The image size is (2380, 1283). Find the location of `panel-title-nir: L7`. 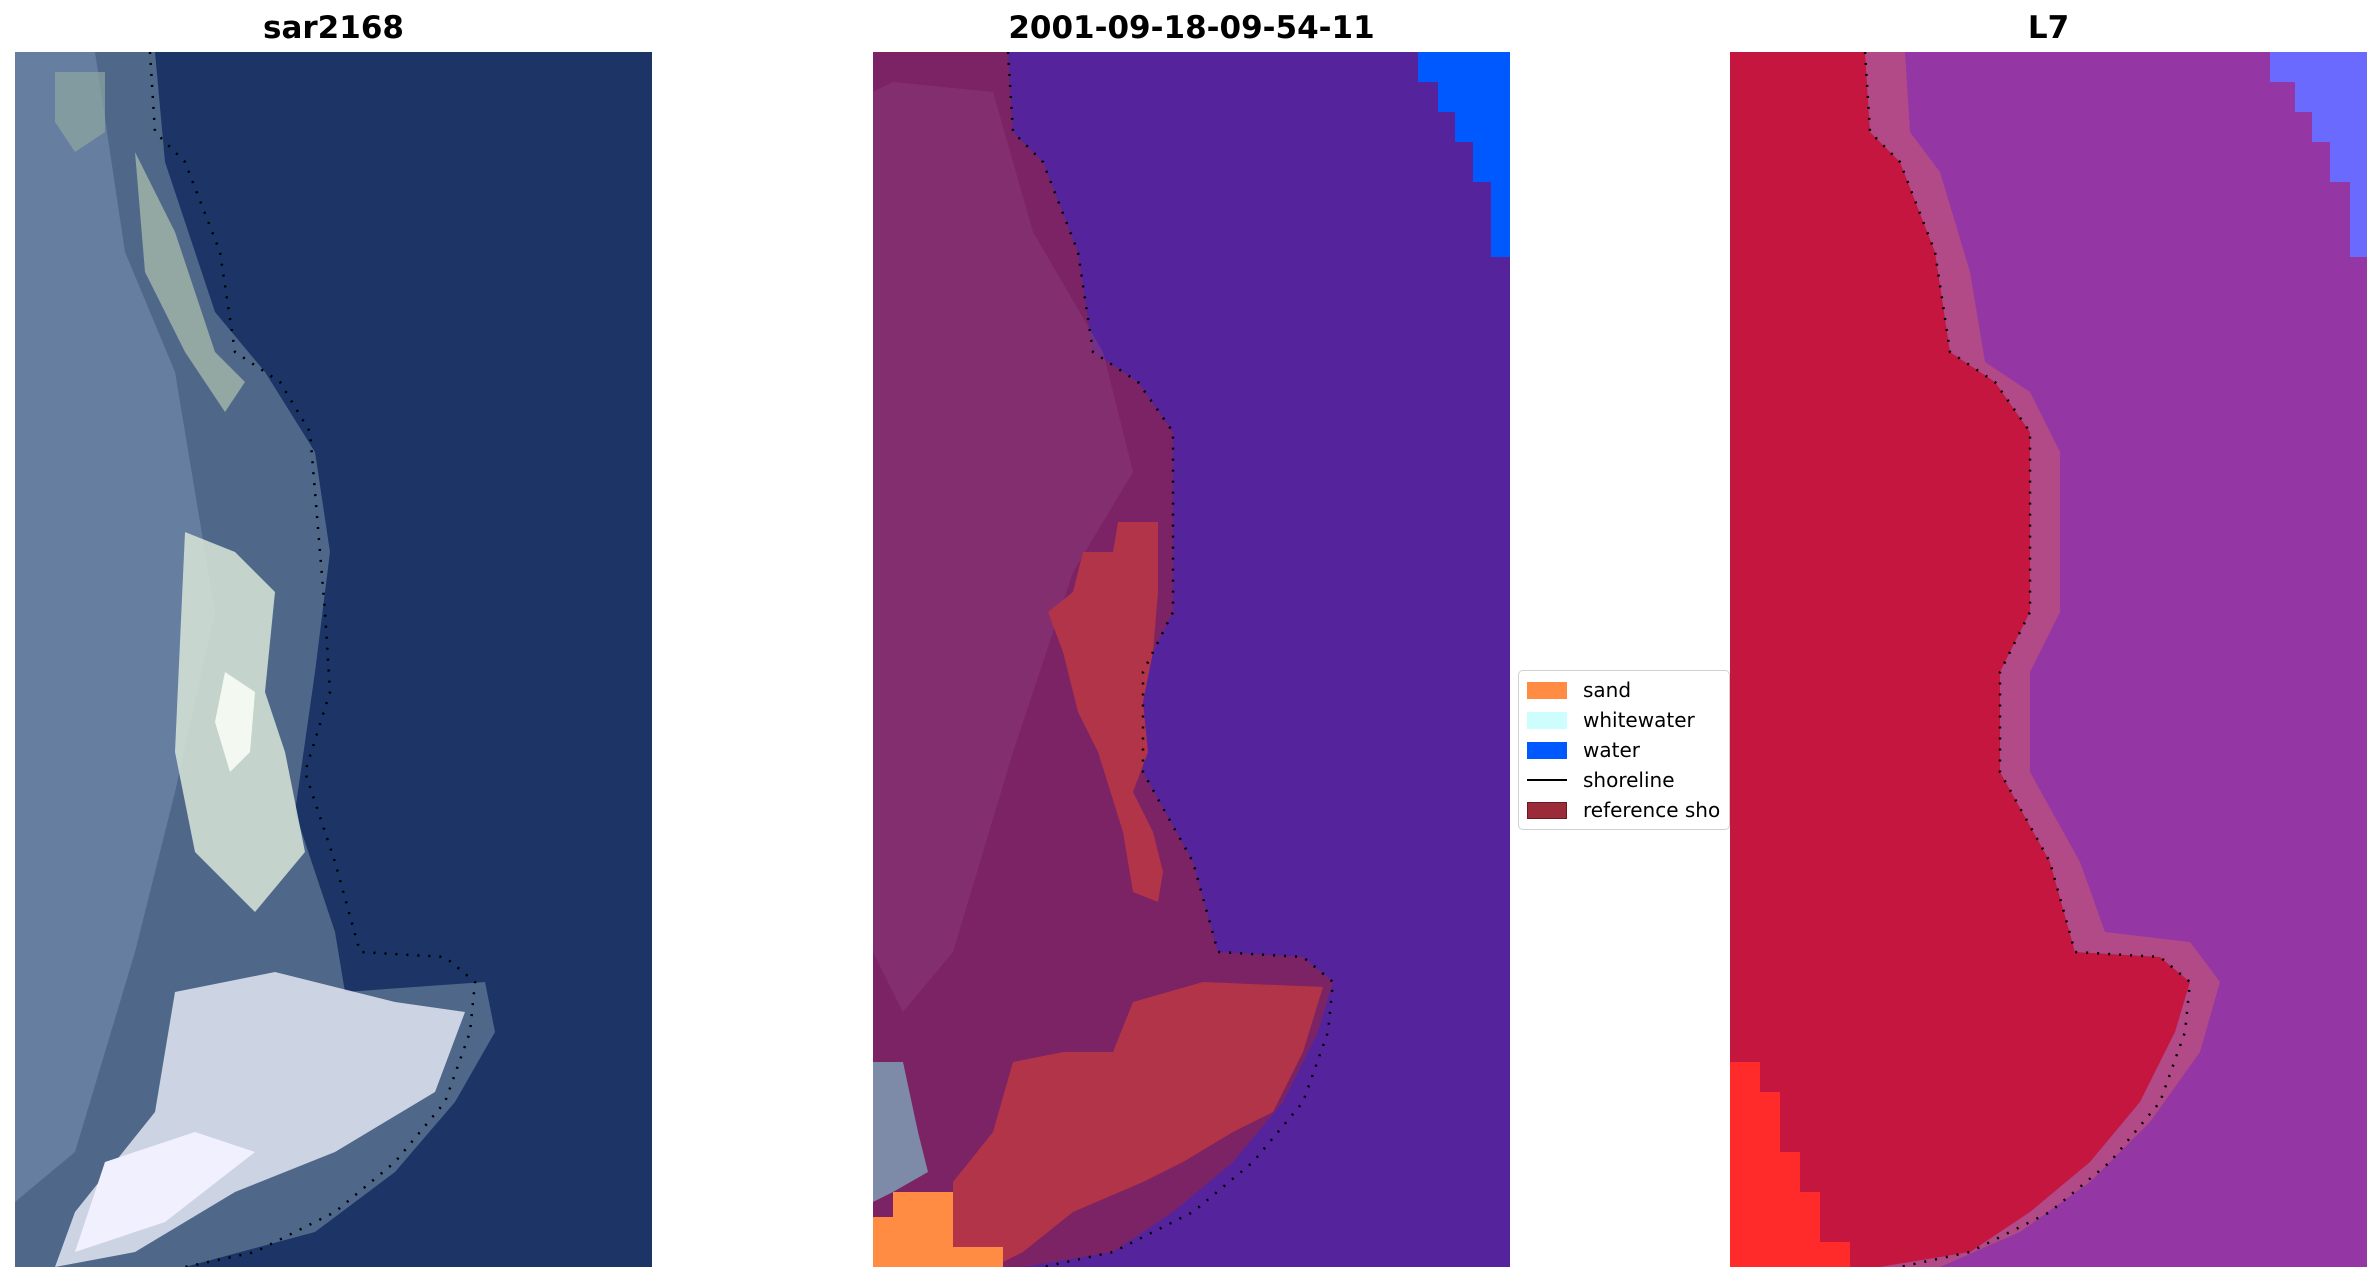

panel-title-nir: L7 is located at coordinates (2048, 28).